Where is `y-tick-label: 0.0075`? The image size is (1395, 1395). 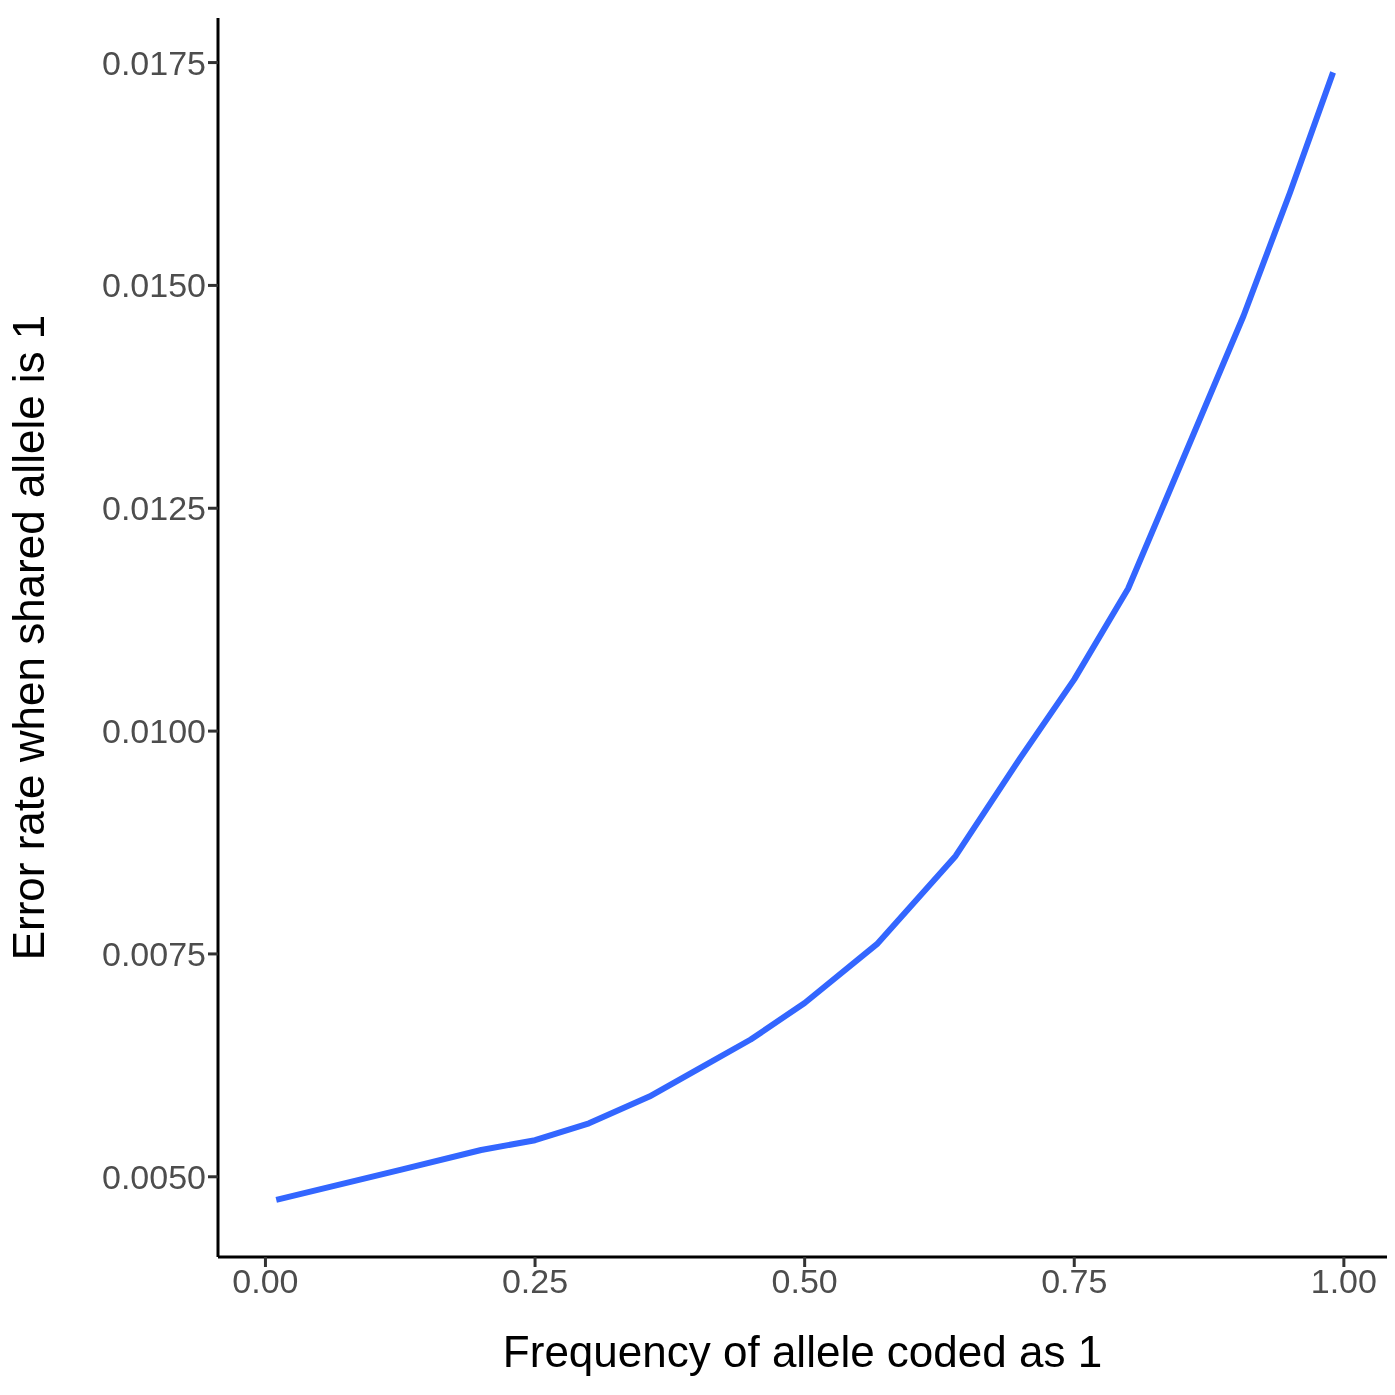 y-tick-label: 0.0075 is located at coordinates (154, 954).